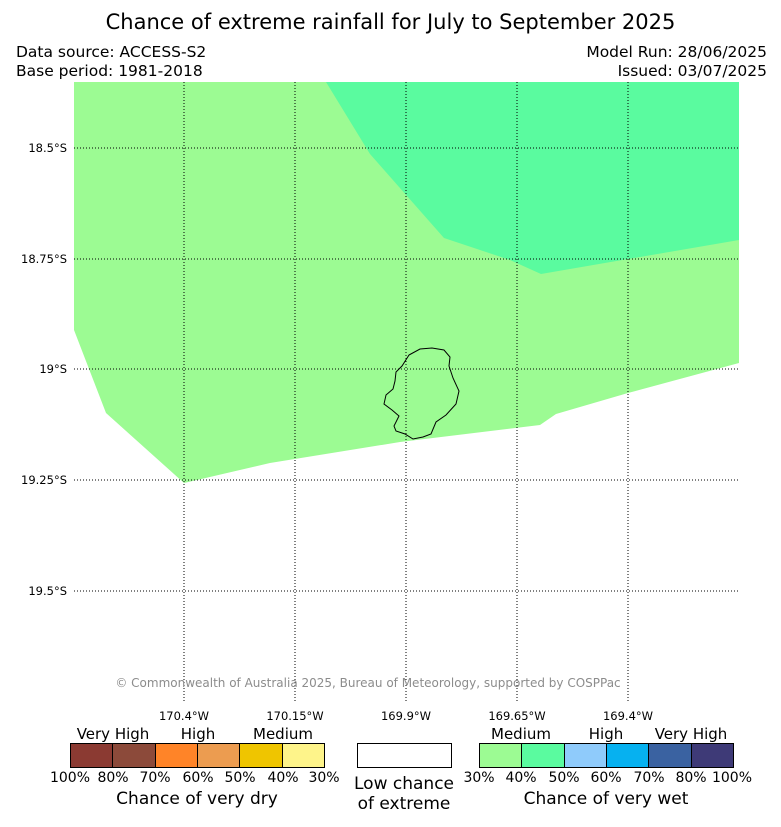  I want to click on dry-tick: 40%, so click(283, 778).